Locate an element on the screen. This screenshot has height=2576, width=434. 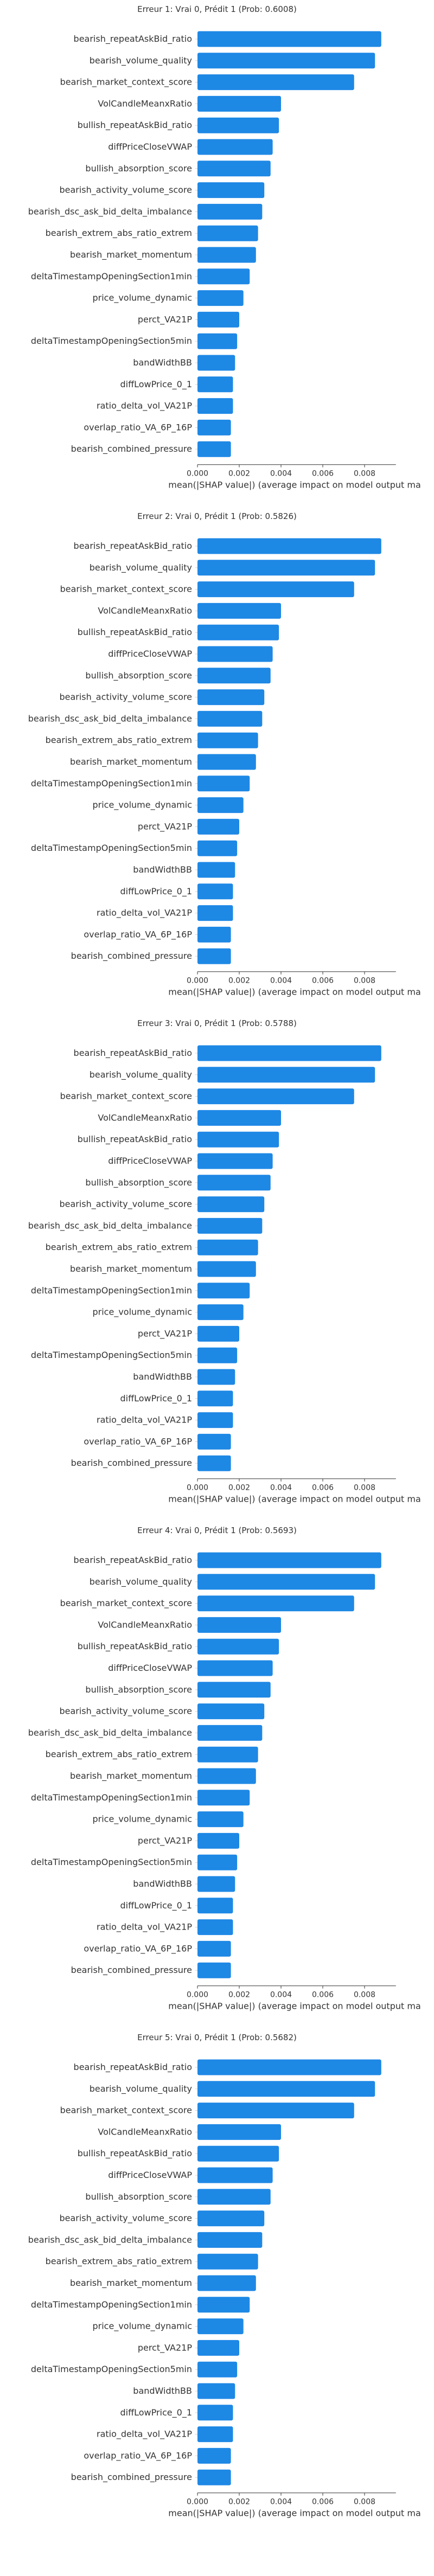
category-label: bullish_absorption_score is located at coordinates (138, 168).